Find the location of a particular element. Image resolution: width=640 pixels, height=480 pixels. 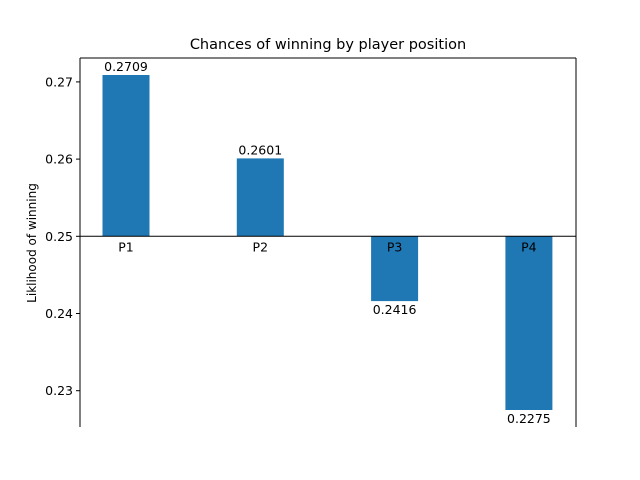

bar-p4 is located at coordinates (529, 323).